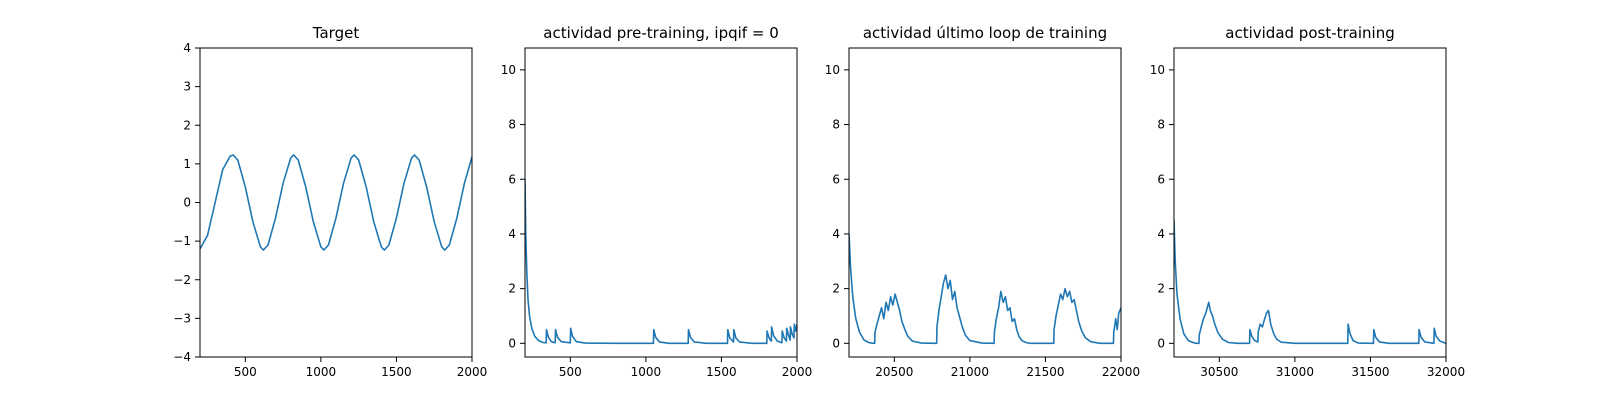  Describe the element at coordinates (661, 33) in the screenshot. I see `chart-title: actividad pre-training, ipqif = 0` at that location.